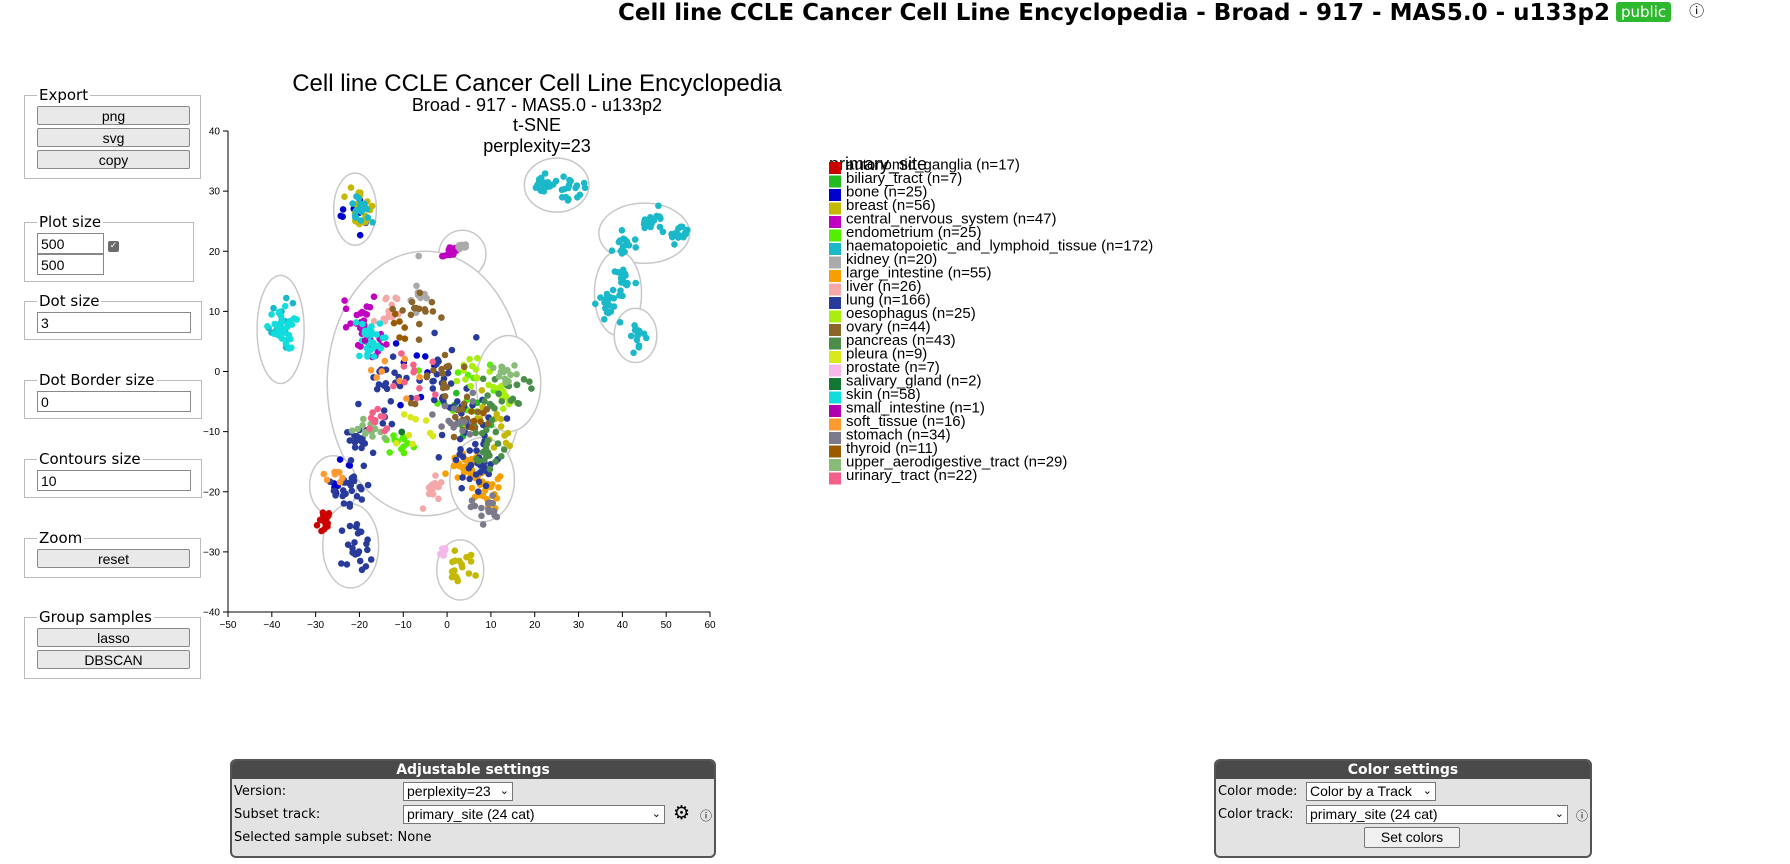  What do you see at coordinates (706, 816) in the screenshot?
I see `subset-info-icon: ⓘ` at bounding box center [706, 816].